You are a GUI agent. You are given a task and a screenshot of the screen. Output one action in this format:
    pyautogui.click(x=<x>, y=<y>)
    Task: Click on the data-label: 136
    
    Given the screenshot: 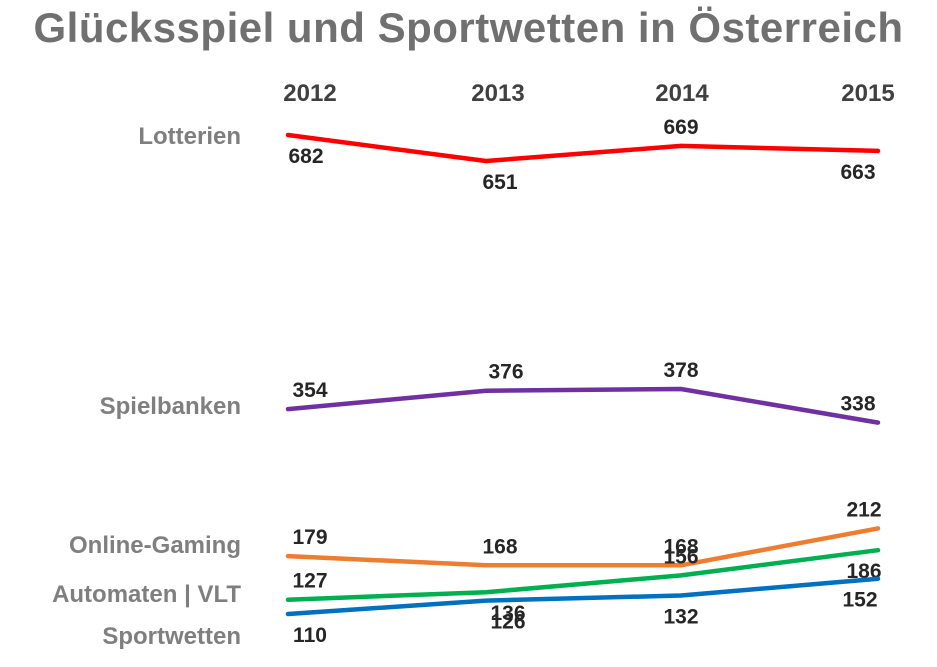 What is the action you would take?
    pyautogui.click(x=507, y=613)
    